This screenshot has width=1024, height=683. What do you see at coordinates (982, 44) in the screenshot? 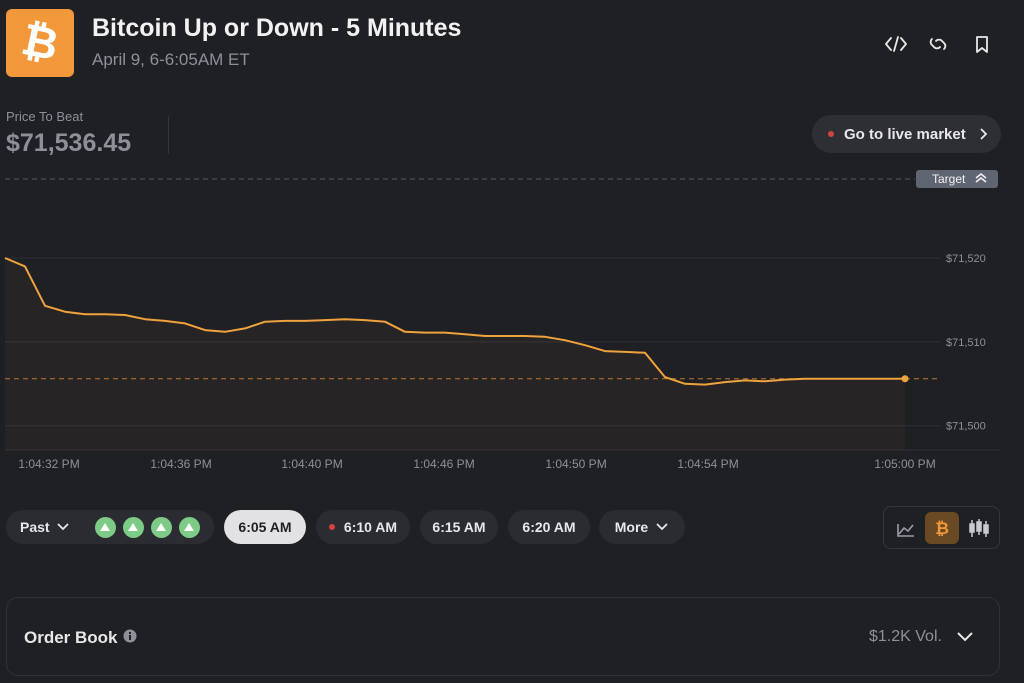
I see `bookmark-icon` at bounding box center [982, 44].